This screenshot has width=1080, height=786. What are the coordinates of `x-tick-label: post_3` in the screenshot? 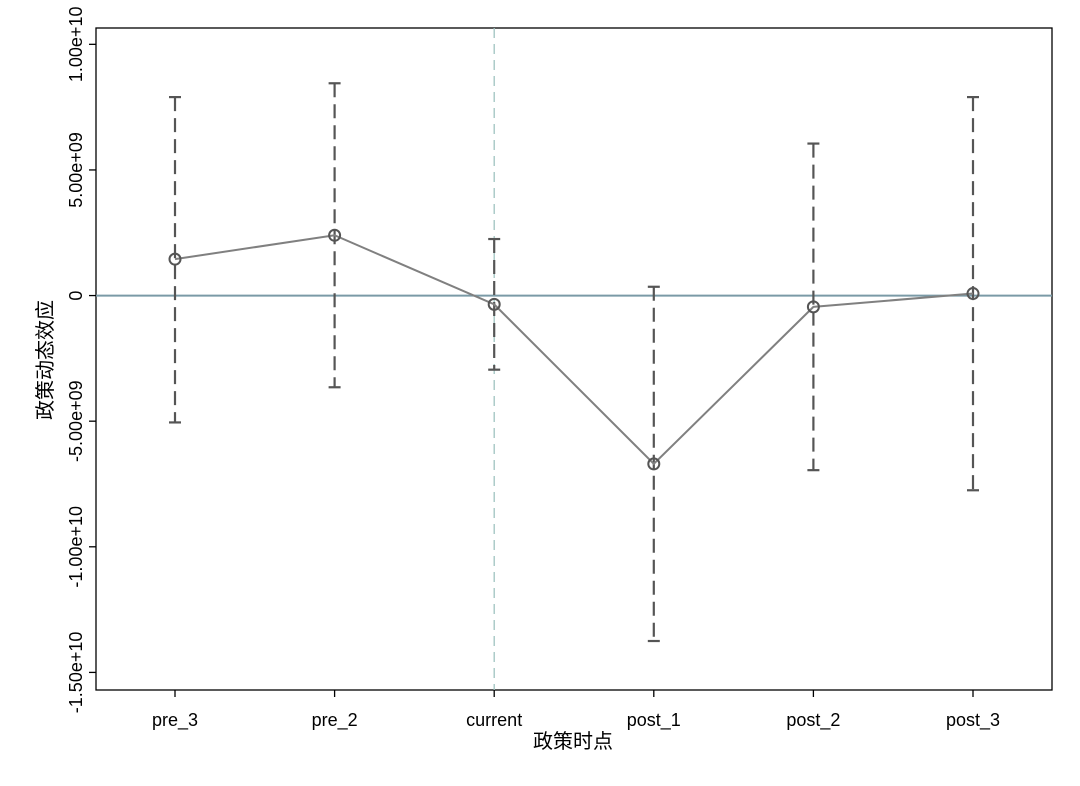 It's located at (973, 720).